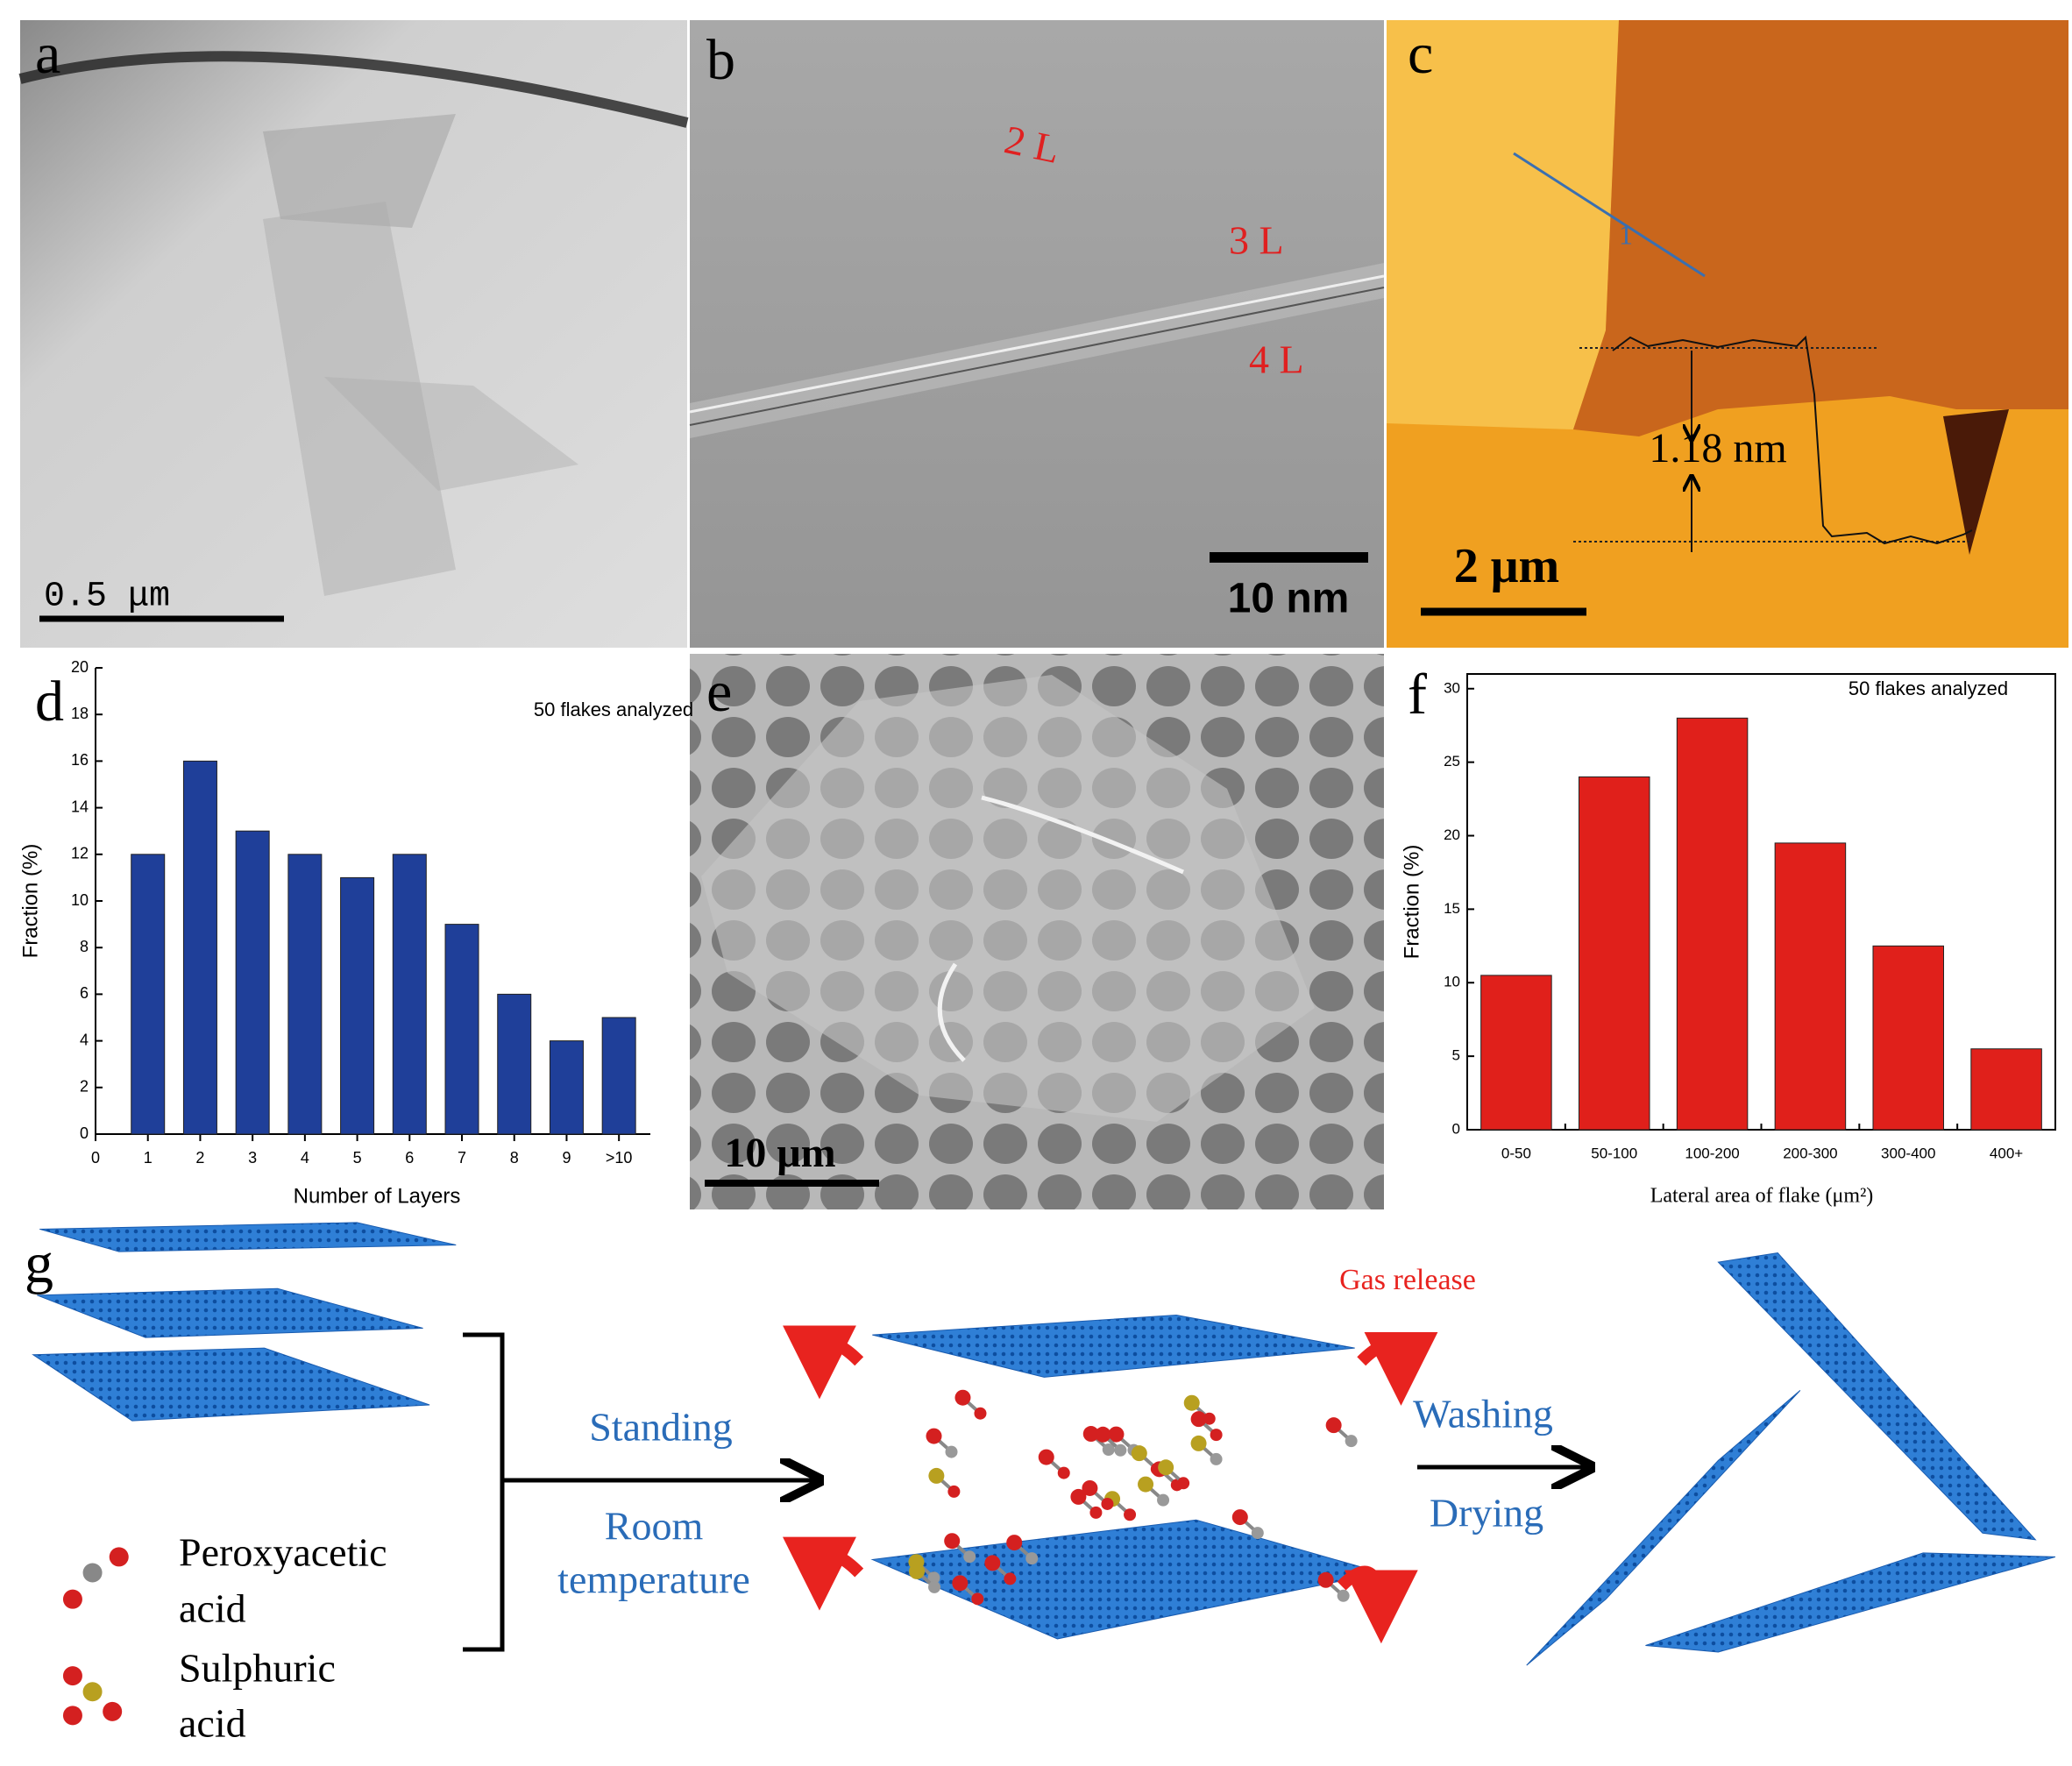  I want to click on scale-label: 10 μm, so click(779, 1153).